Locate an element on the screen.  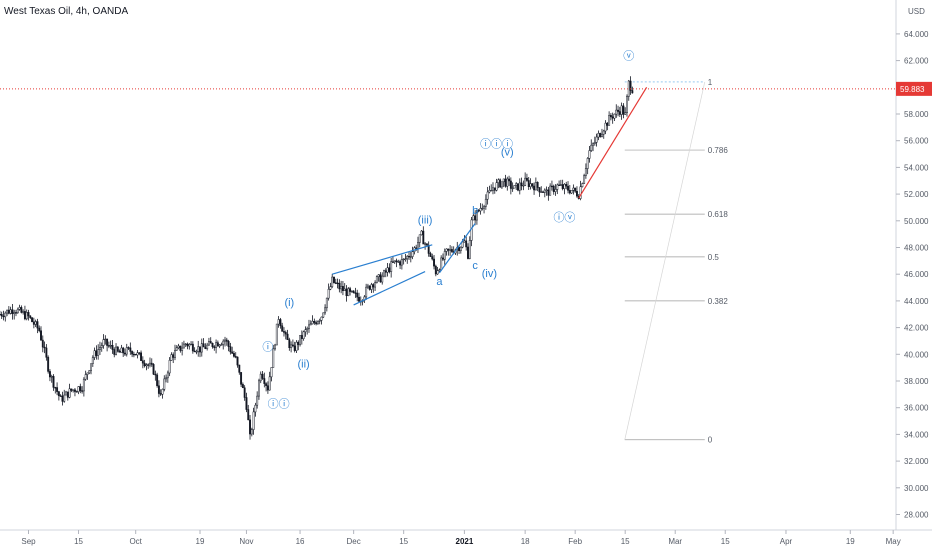
red-trend-line is located at coordinates (613, 142).